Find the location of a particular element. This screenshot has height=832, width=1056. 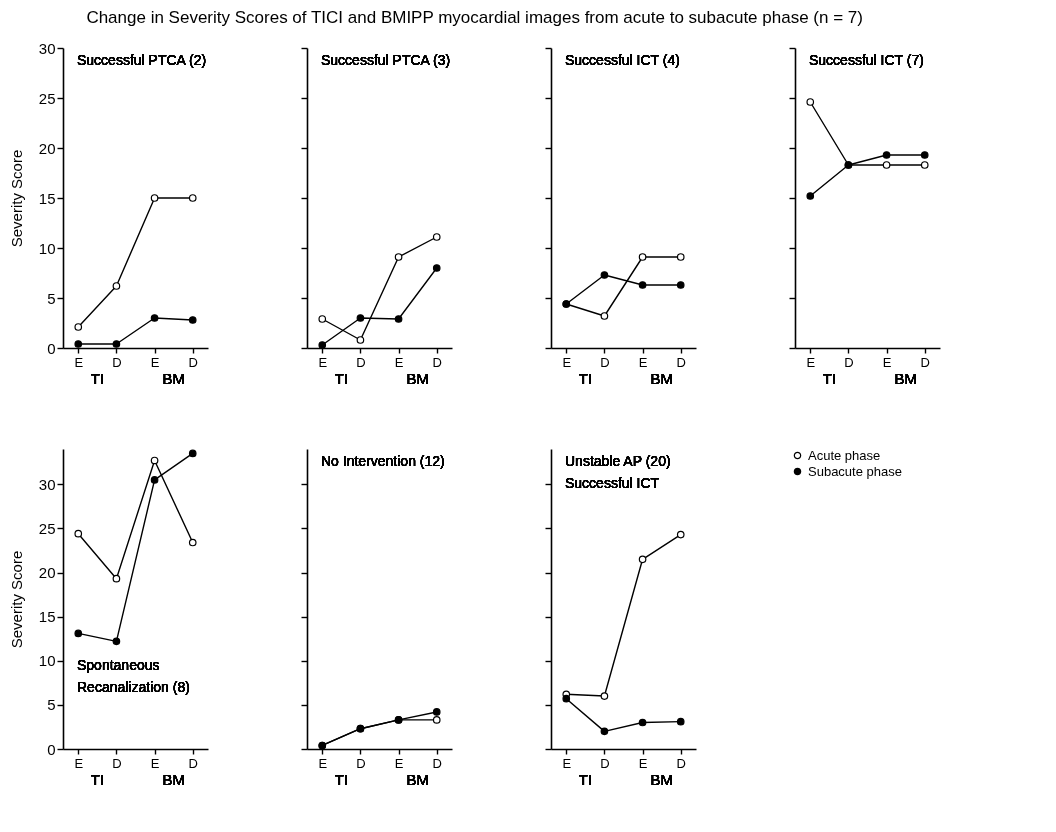

chart-subtitle: Successful PTCA (2) is located at coordinates (142, 60).